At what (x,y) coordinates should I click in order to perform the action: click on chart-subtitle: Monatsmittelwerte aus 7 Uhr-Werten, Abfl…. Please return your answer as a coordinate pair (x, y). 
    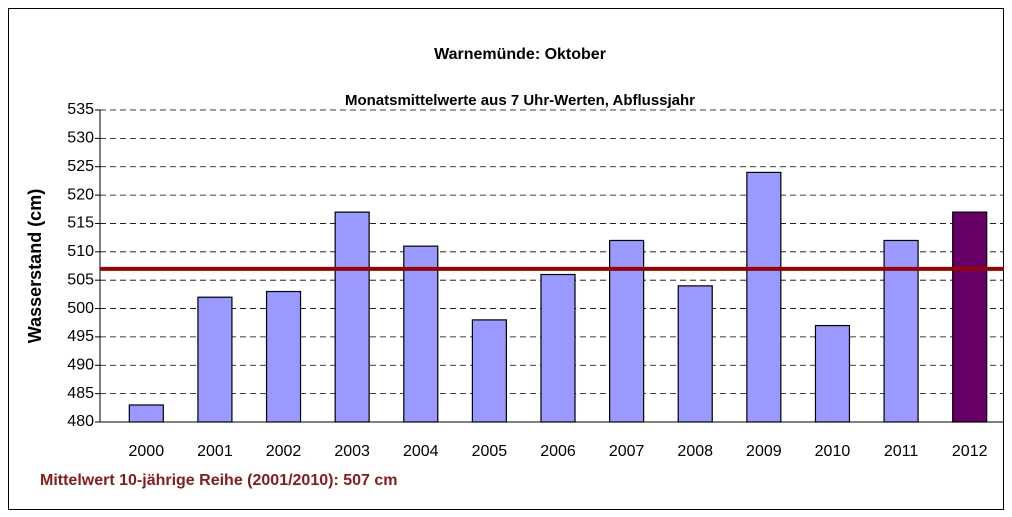
    Looking at the image, I should click on (520, 100).